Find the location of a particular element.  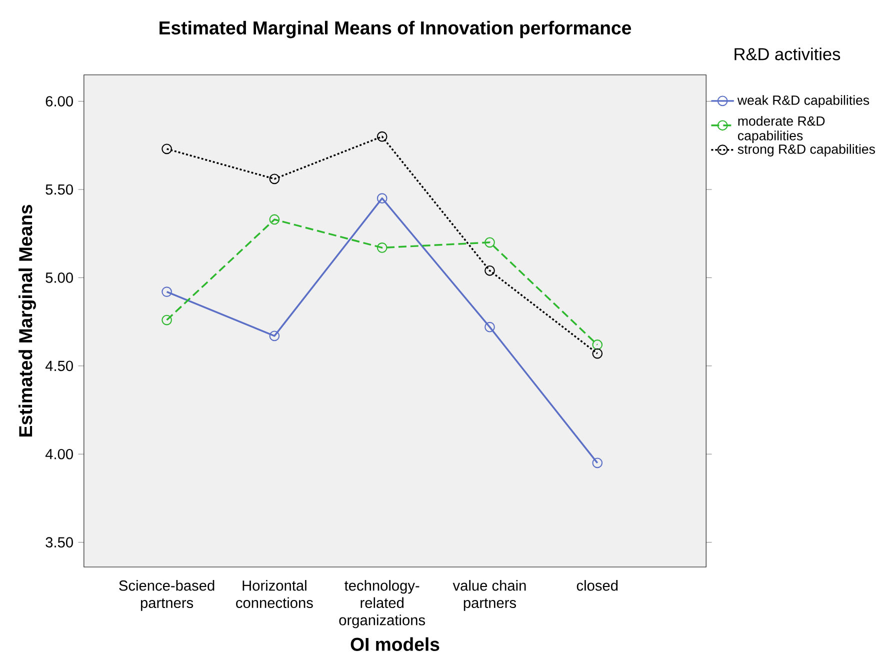

y-tick-label: 4.00 is located at coordinates (59, 454).